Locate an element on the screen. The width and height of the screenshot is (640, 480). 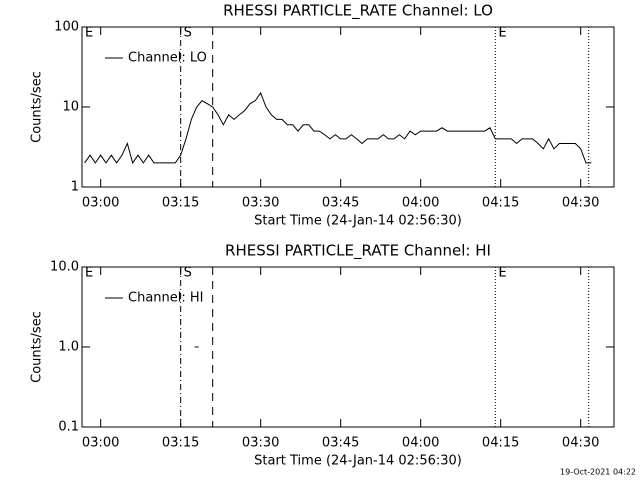
y-tick-label: 1.0 is located at coordinates (68, 347).